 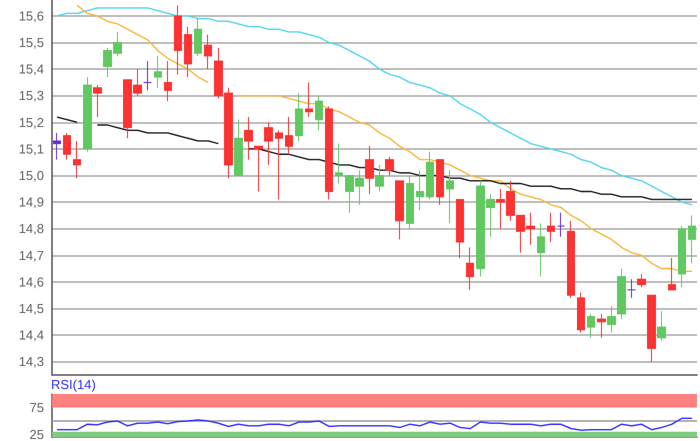 What do you see at coordinates (31, 362) in the screenshot?
I see `y-tick-label: 14,3` at bounding box center [31, 362].